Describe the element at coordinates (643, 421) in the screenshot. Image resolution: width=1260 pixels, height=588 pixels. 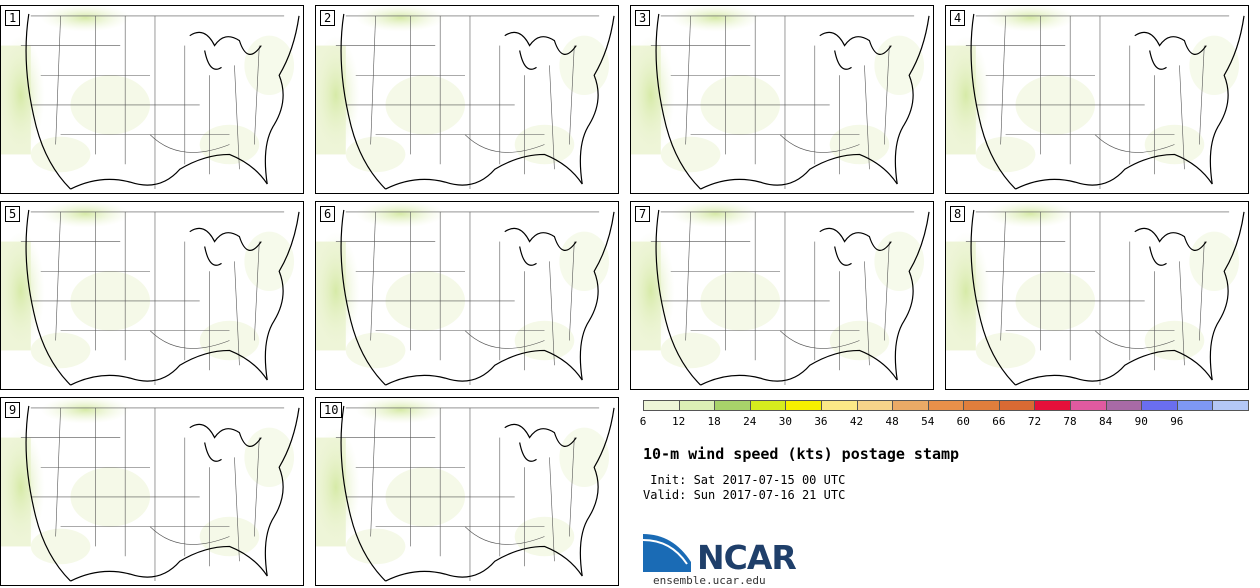
I see `colorbar-tick-label: 6` at that location.